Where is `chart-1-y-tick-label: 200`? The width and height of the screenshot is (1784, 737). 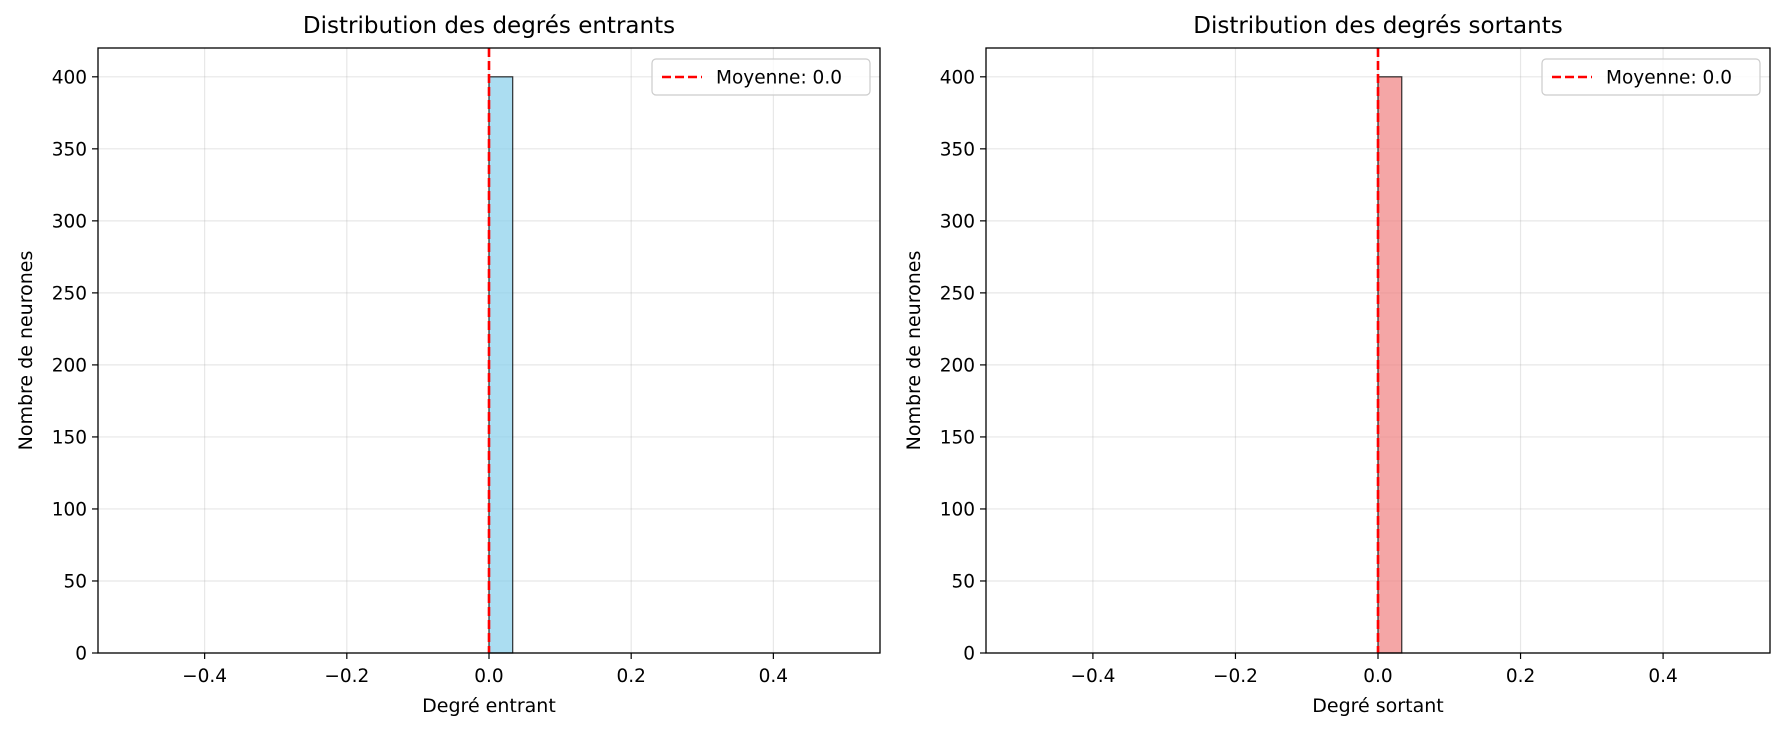
chart-1-y-tick-label: 200 is located at coordinates (69, 365).